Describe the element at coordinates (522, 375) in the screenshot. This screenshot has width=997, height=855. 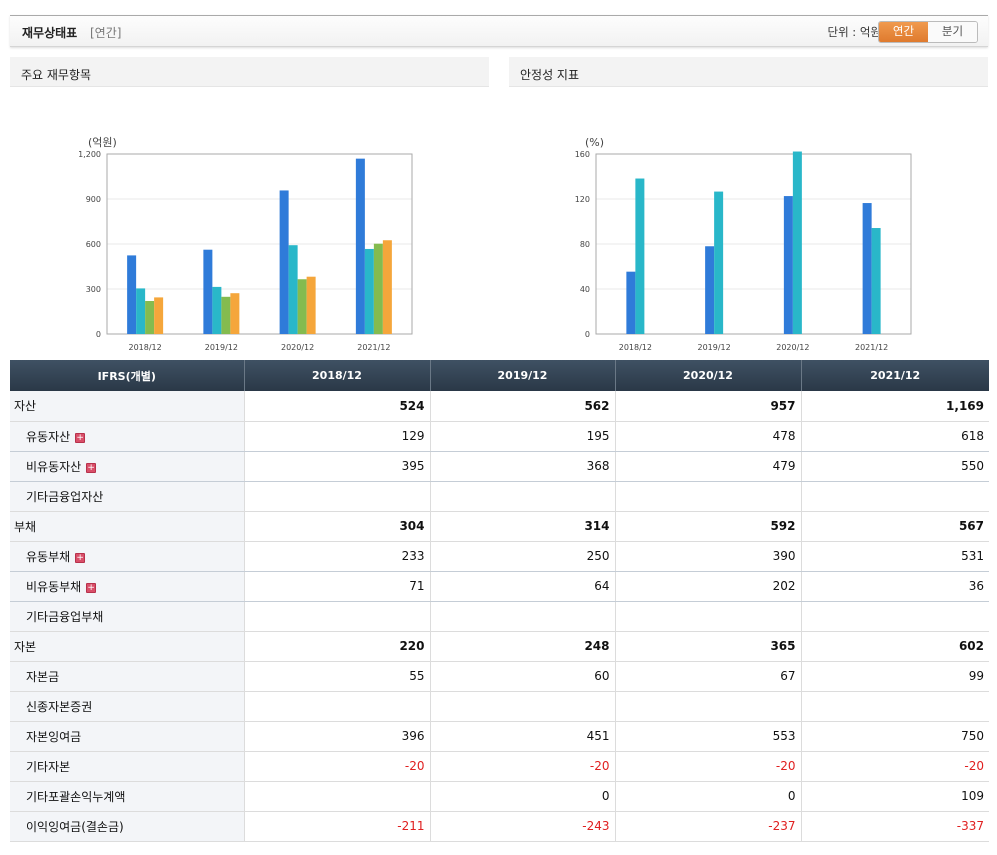
I see `header-period: 2019/12` at that location.